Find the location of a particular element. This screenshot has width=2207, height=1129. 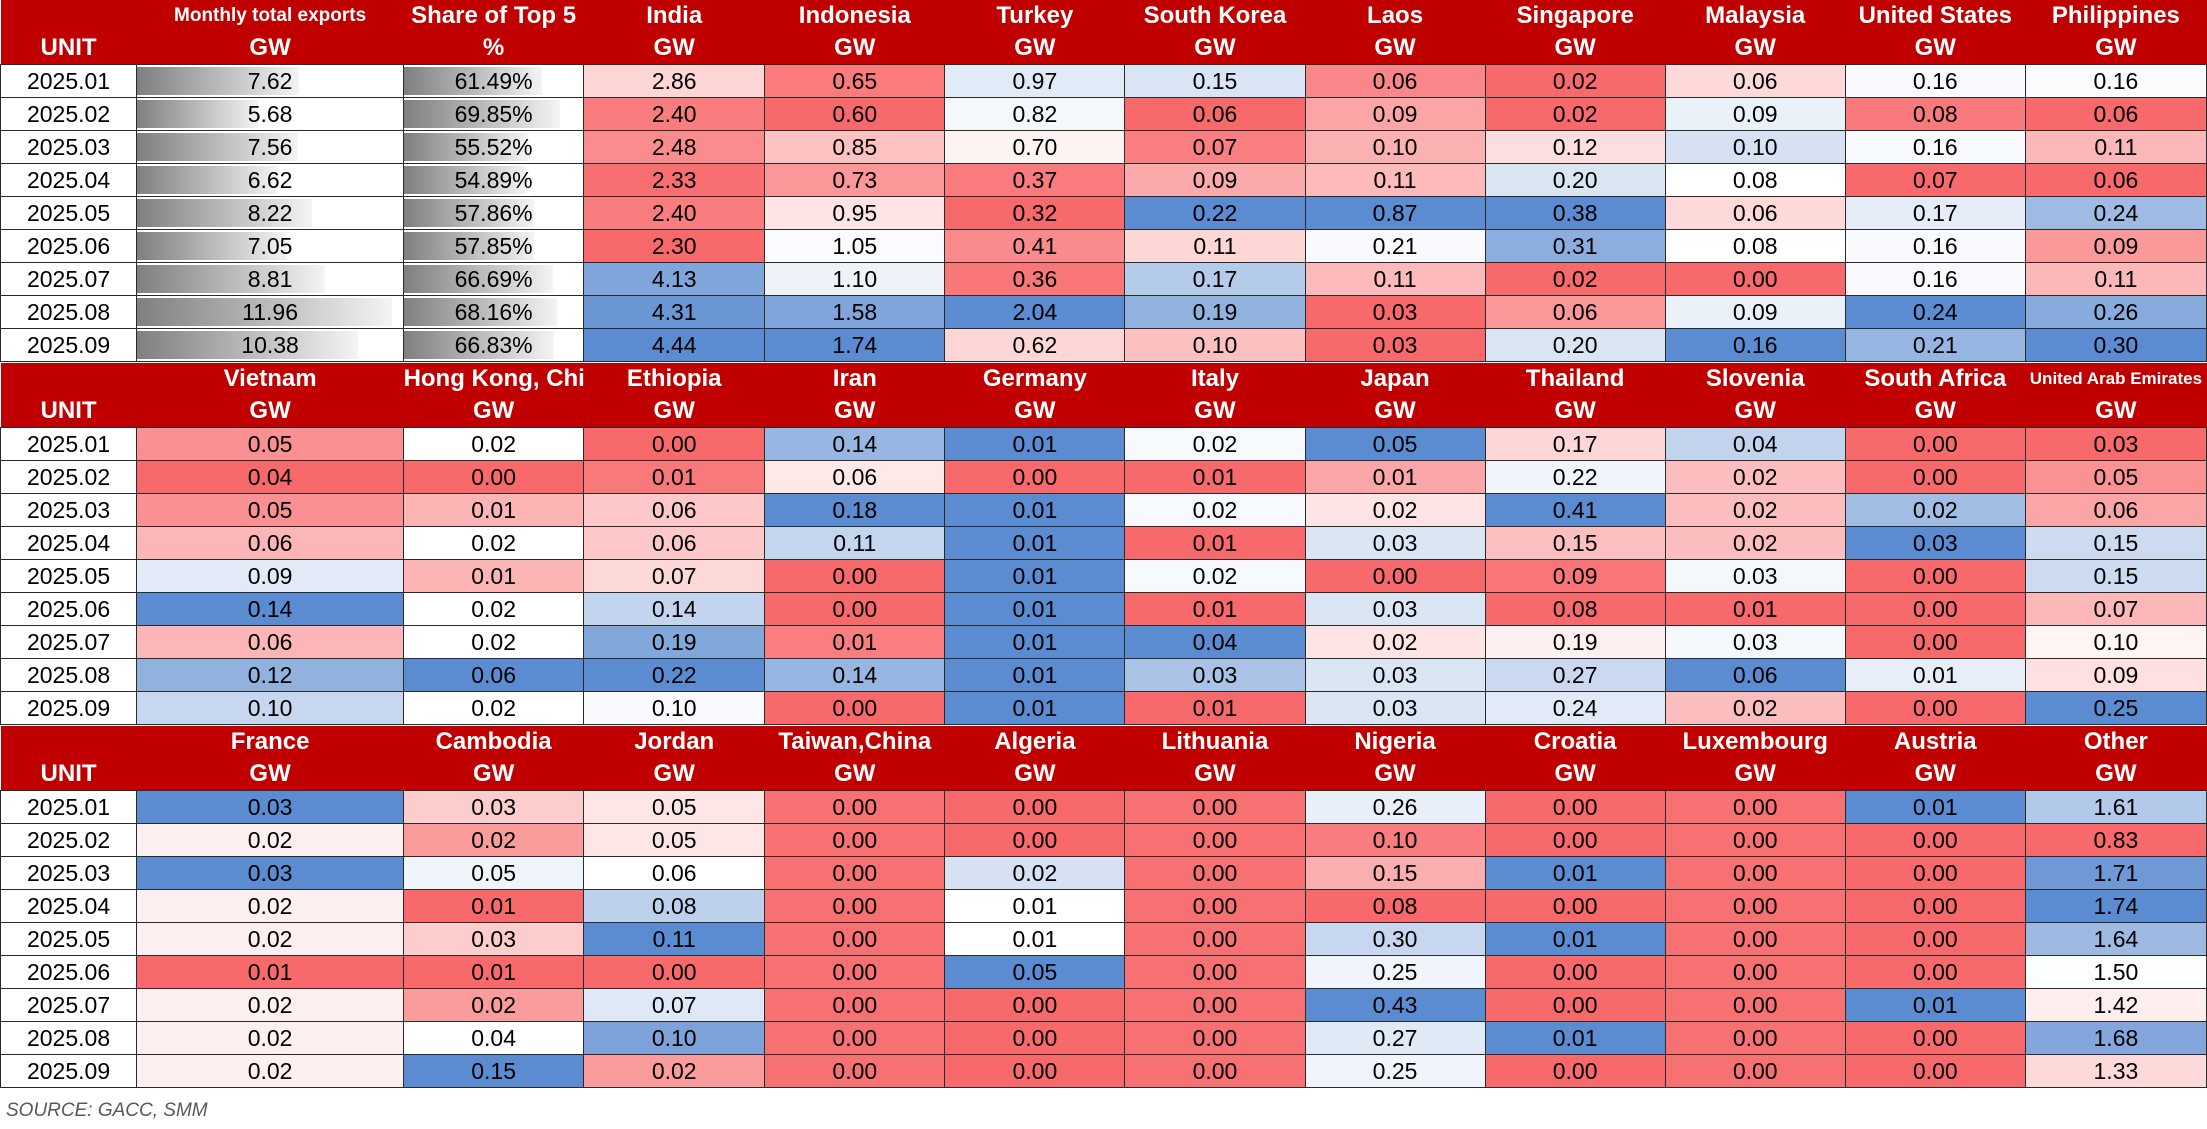

data-cell-south-korea: 0.11 is located at coordinates (1215, 246).